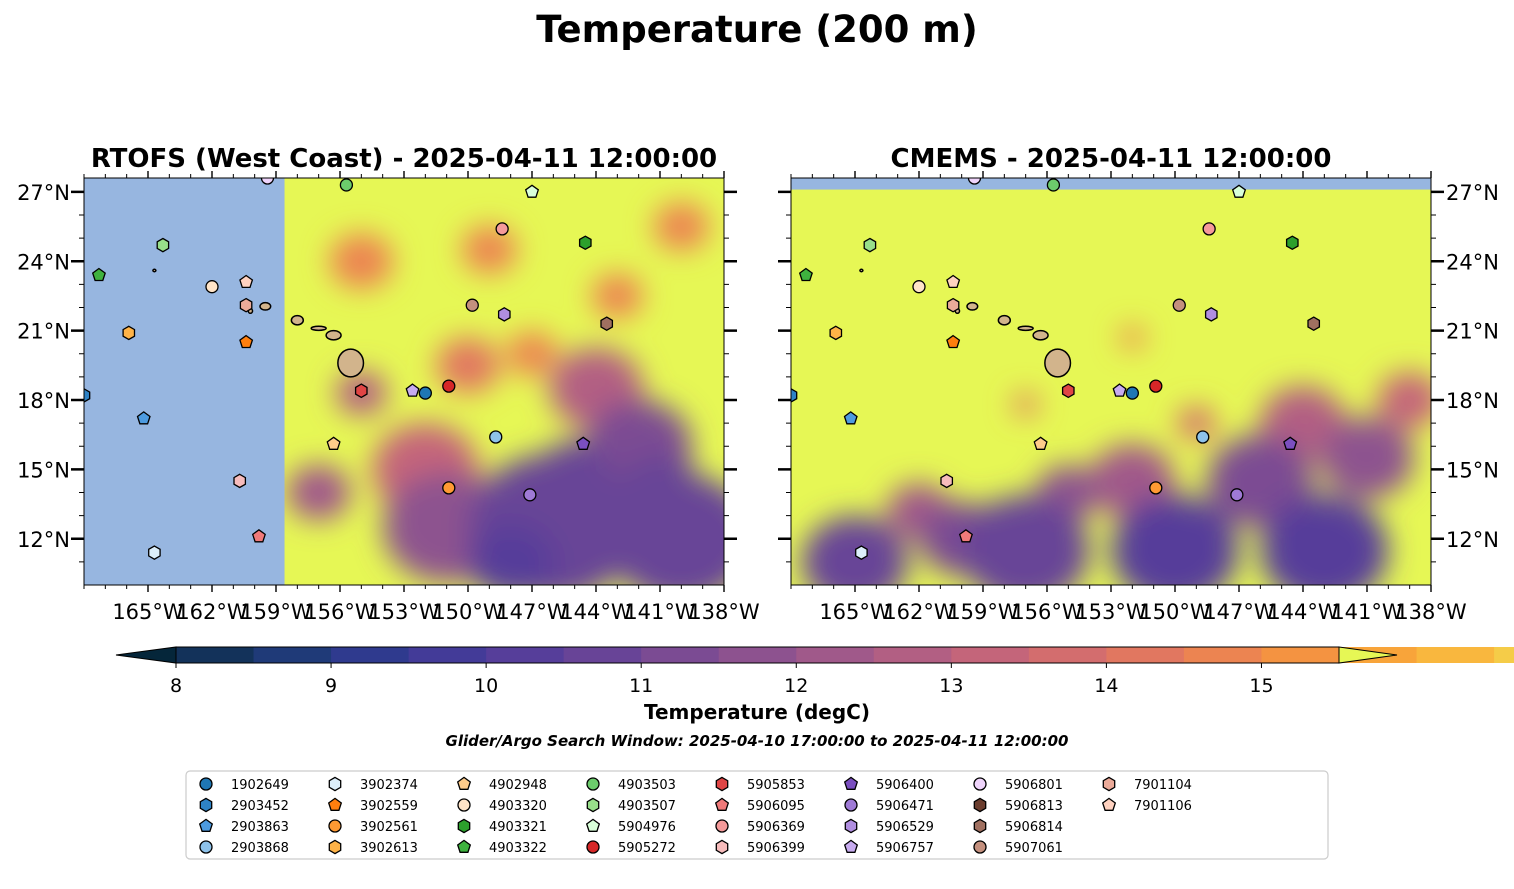 This screenshot has width=1514, height=889. Describe the element at coordinates (176, 686) in the screenshot. I see `colorbar-tick-label: 8` at that location.